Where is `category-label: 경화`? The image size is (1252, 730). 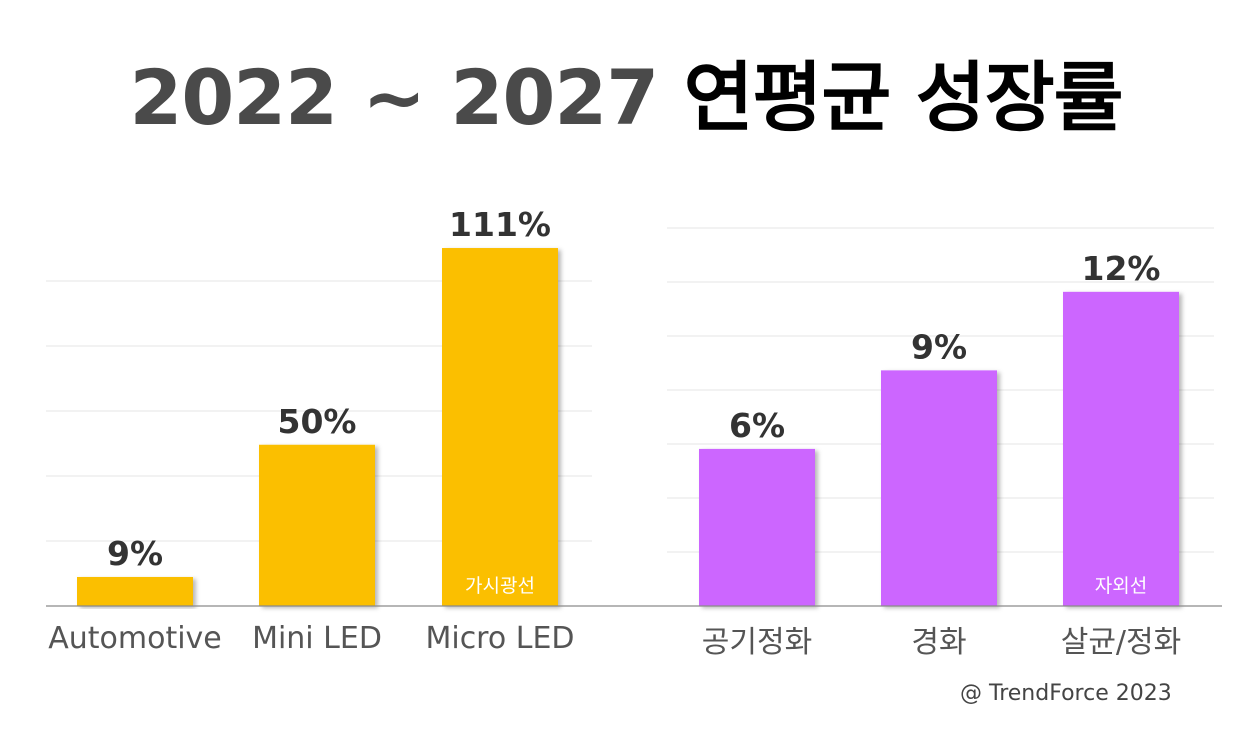
category-label: 경화 is located at coordinates (938, 642).